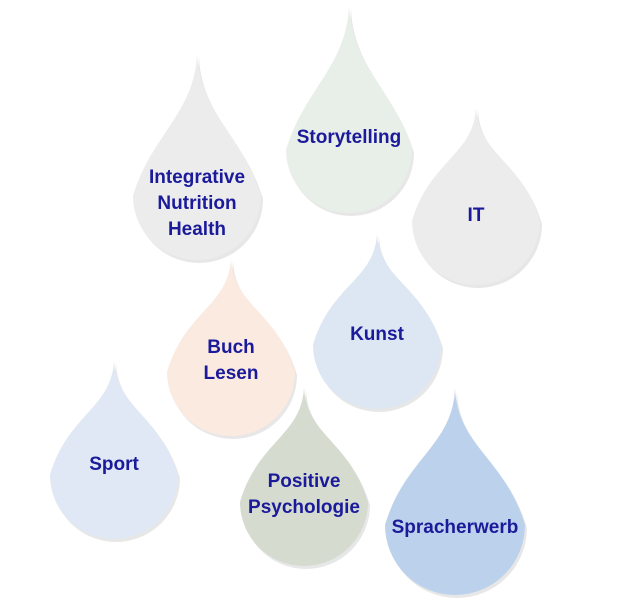 This screenshot has width=621, height=609. Describe the element at coordinates (455, 527) in the screenshot. I see `drop-label: Spracherwerb` at that location.